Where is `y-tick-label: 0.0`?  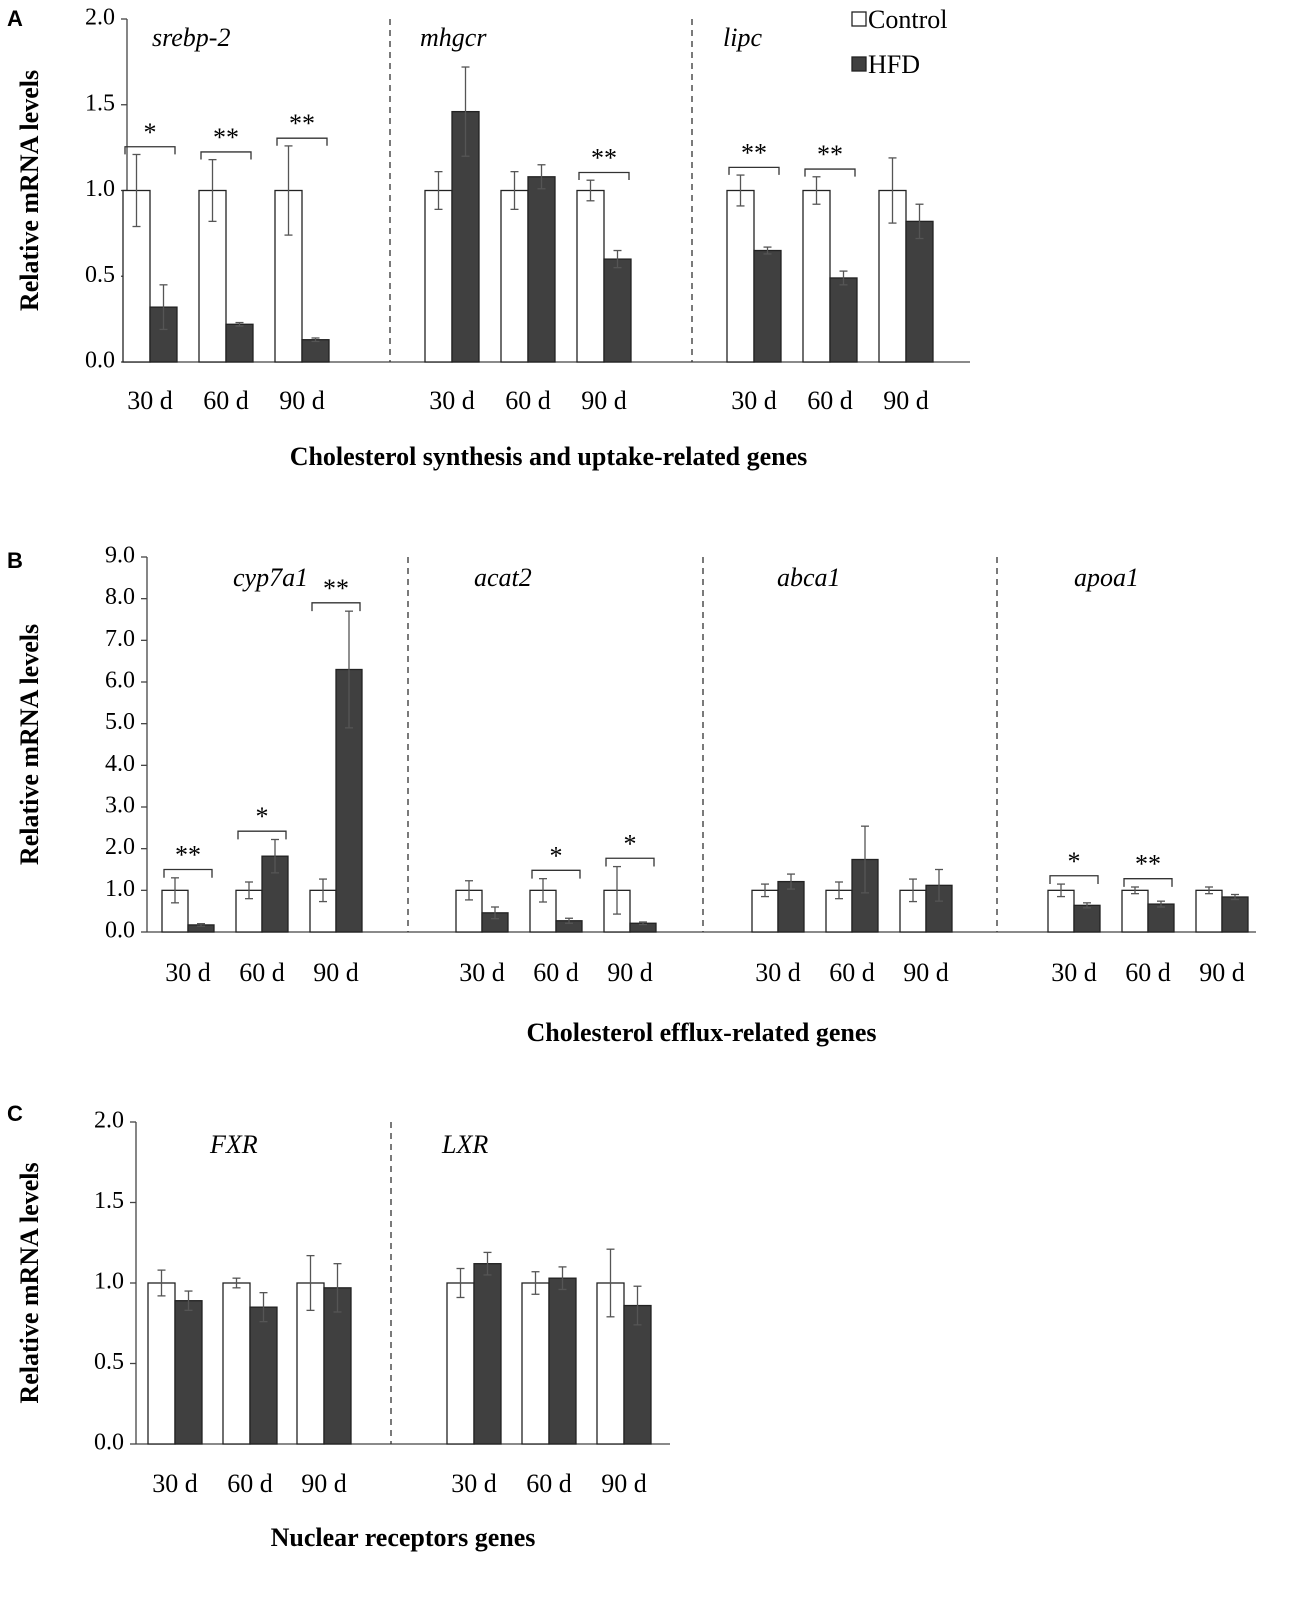 y-tick-label: 0.0 is located at coordinates (100, 361).